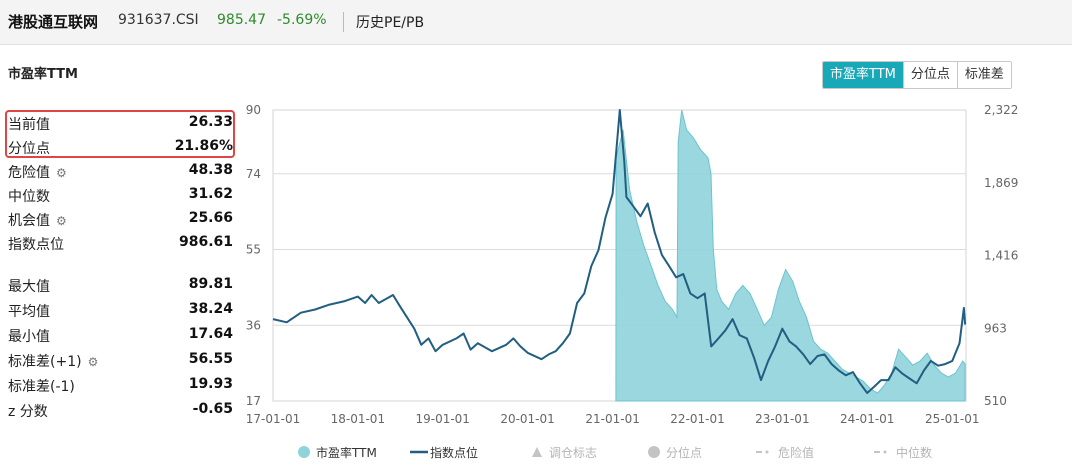 The image size is (1072, 469). What do you see at coordinates (122, 195) in the screenshot?
I see `stat-median: 中位数 31.62` at bounding box center [122, 195].